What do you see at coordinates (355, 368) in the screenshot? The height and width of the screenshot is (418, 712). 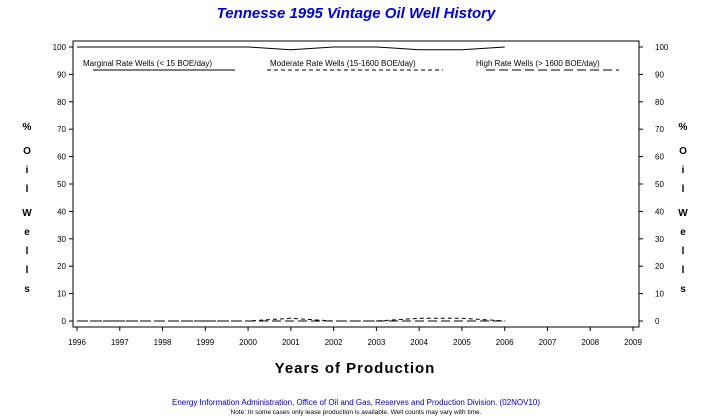 I see `x-axis-title: Years of Production` at bounding box center [355, 368].